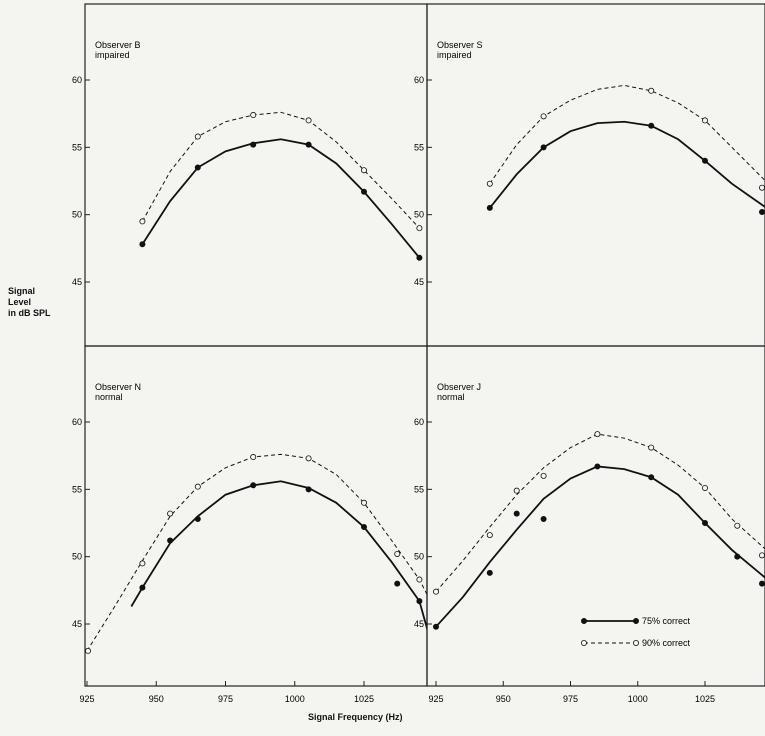 This screenshot has width=765, height=736. Describe the element at coordinates (459, 387) in the screenshot. I see `panel-annotation-line1: Observer J` at that location.